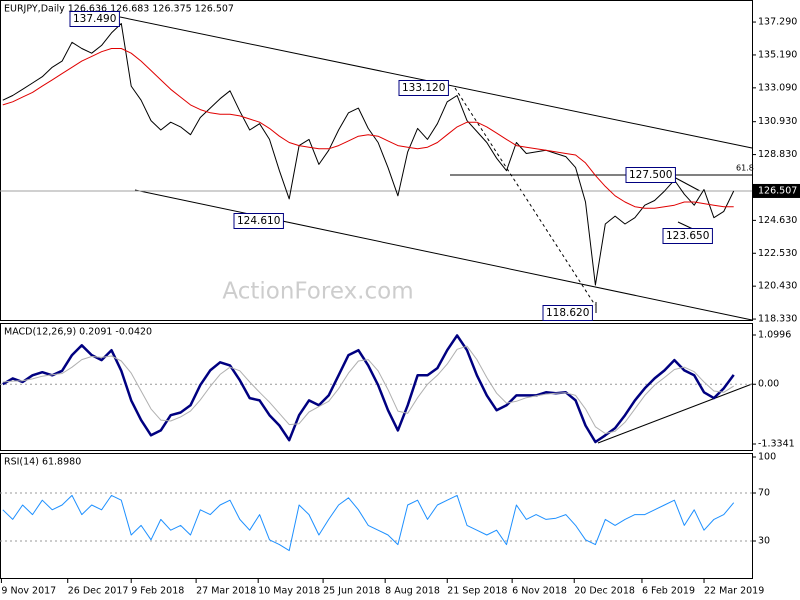 Image resolution: width=800 pixels, height=600 pixels. What do you see at coordinates (686, 183) in the screenshot?
I see `wedge-upper` at bounding box center [686, 183].